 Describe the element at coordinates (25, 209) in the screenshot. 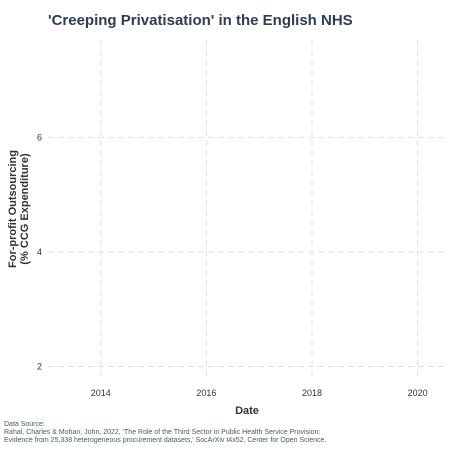

I see `y-axis-label-line2: (% CCG Expenditure)` at that location.